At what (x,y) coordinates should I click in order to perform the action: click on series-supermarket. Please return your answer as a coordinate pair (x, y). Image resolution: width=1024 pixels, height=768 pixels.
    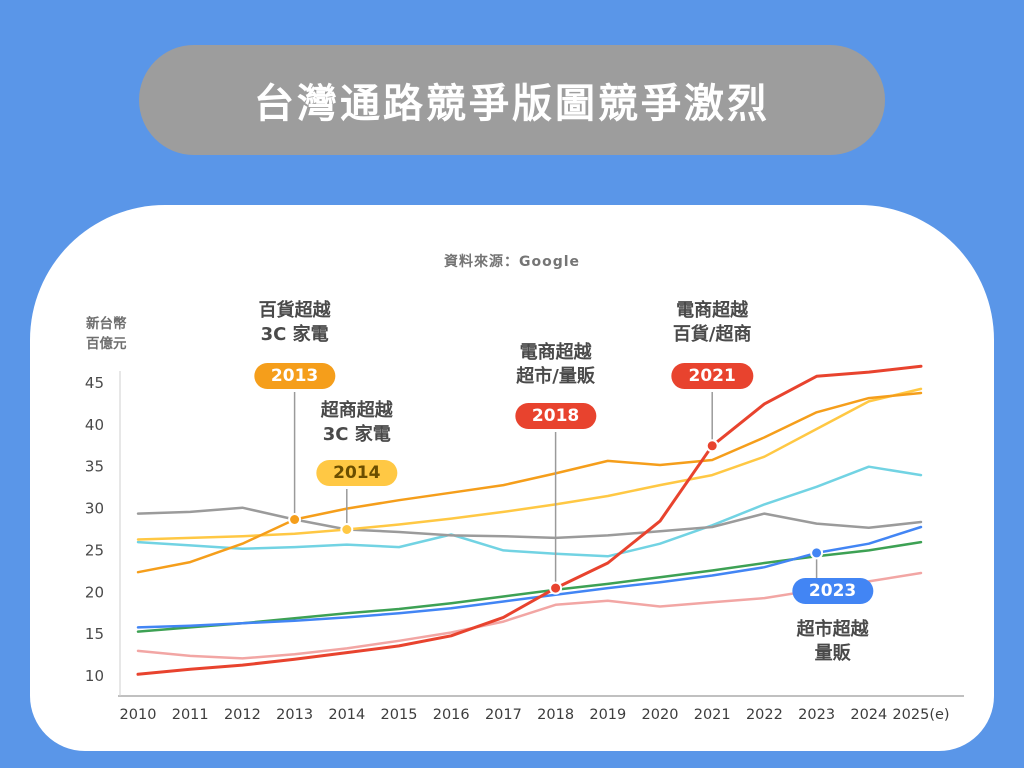
    Looking at the image, I should click on (529, 577).